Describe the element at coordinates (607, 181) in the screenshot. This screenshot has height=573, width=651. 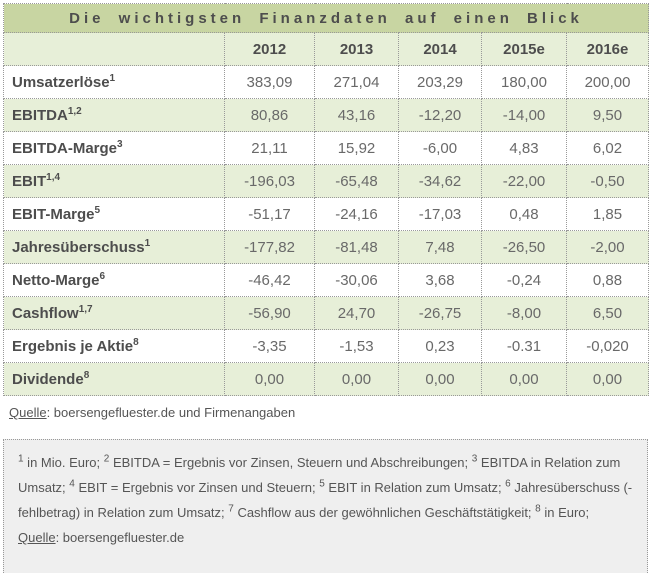
I see `cell-value: -0,50` at that location.